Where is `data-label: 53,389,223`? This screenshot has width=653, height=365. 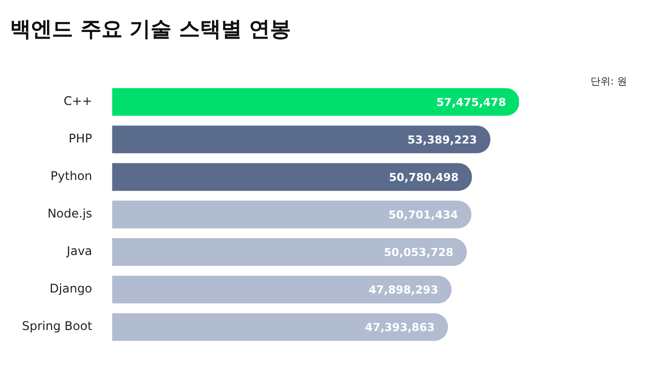 data-label: 53,389,223 is located at coordinates (442, 139).